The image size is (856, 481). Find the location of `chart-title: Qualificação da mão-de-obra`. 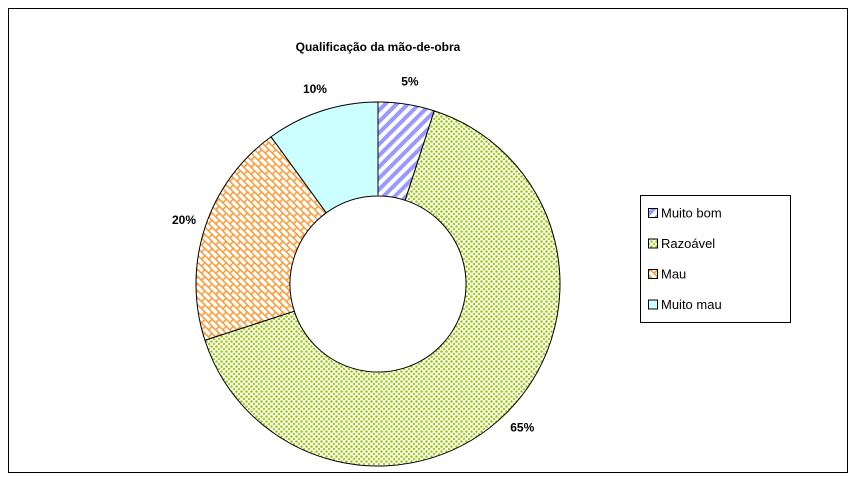

chart-title: Qualificação da mão-de-obra is located at coordinates (378, 47).